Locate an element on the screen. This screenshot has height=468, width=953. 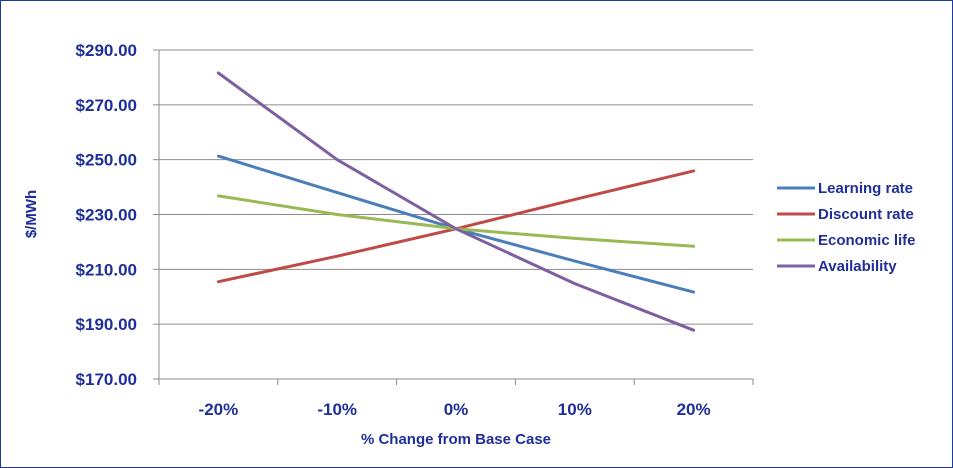
y-tick-label: $290.00 is located at coordinates (106, 50).